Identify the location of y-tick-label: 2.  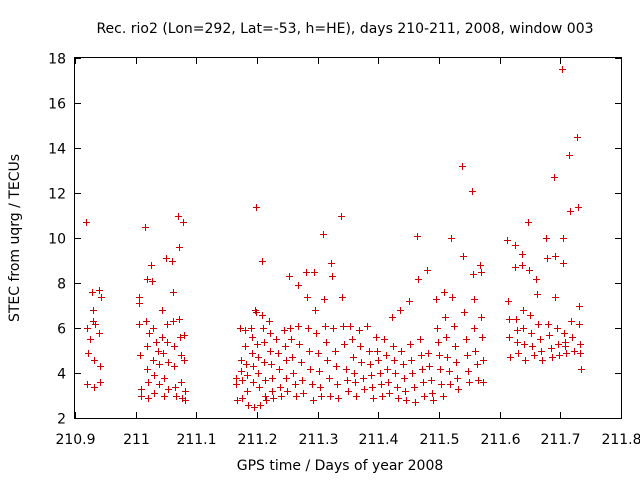
(61, 420).